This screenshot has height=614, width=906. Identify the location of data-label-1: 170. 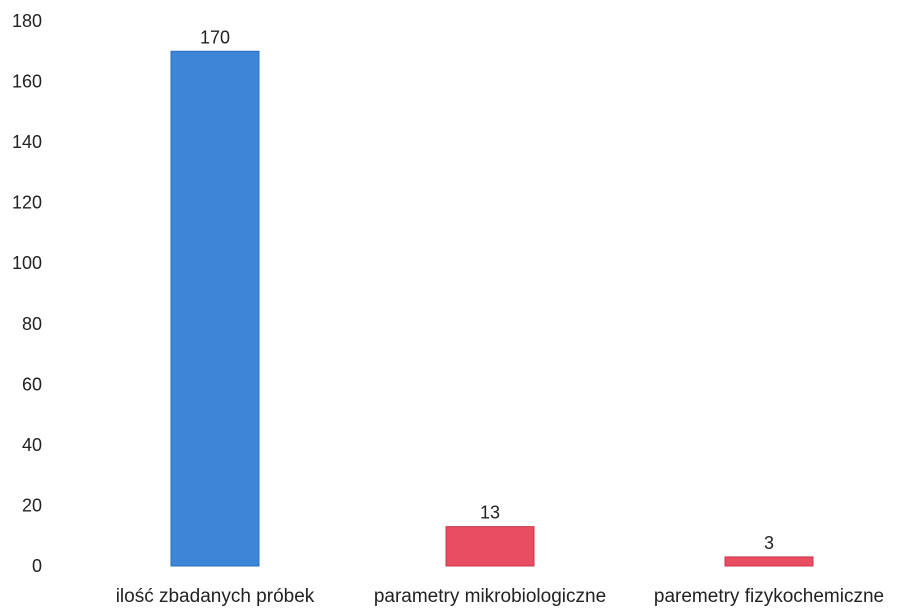
(215, 37).